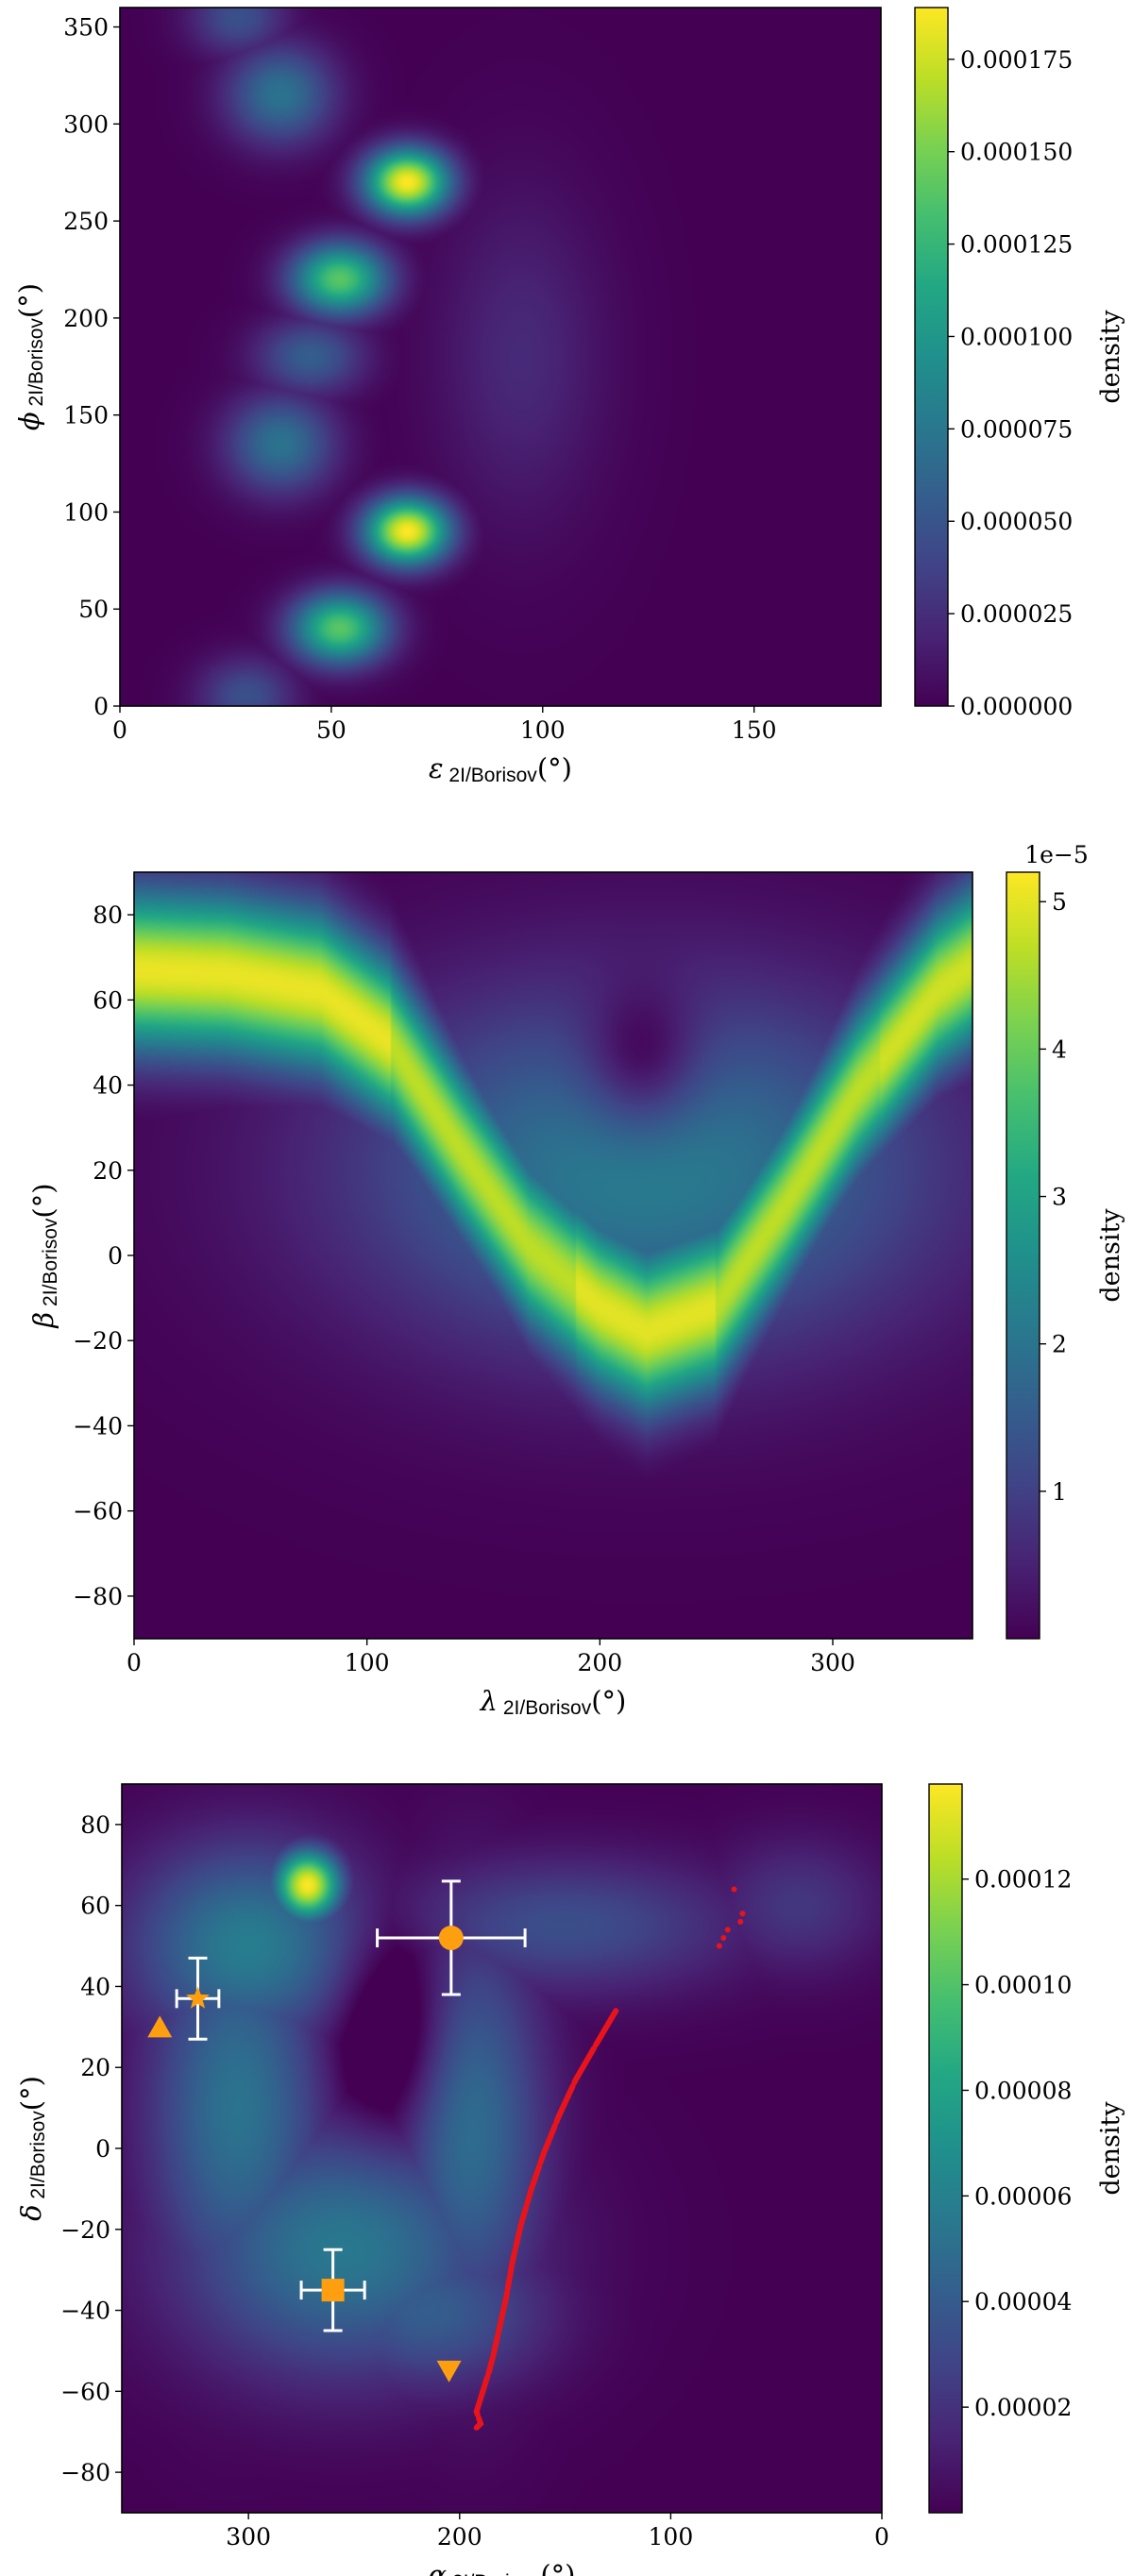 Image resolution: width=1133 pixels, height=2576 pixels. Describe the element at coordinates (554, 1702) in the screenshot. I see `x-axis-label: λ 2I/Borisov(°)` at that location.